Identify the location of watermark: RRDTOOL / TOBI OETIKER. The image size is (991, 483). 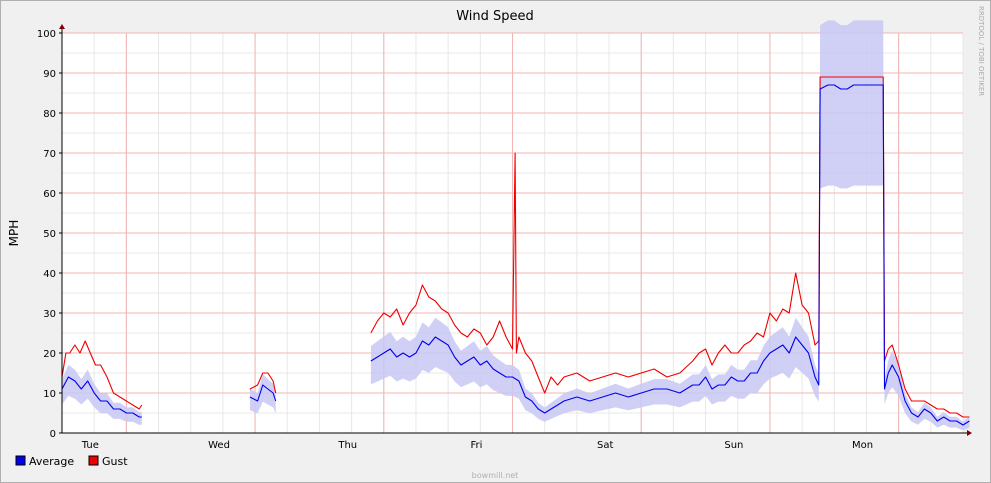
(981, 51).